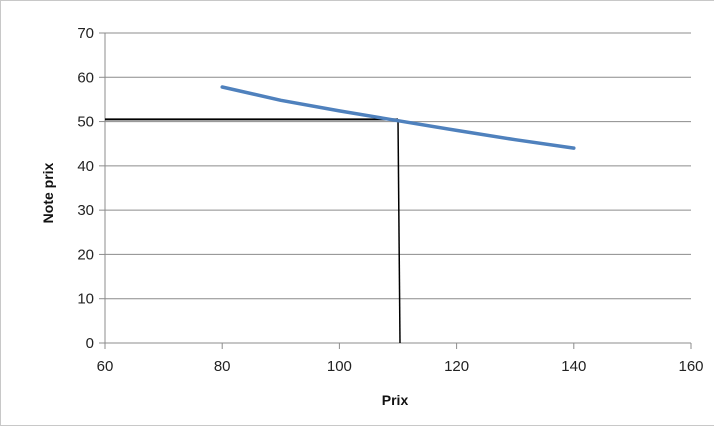 The height and width of the screenshot is (427, 714). I want to click on x-tick-label: 120, so click(456, 366).